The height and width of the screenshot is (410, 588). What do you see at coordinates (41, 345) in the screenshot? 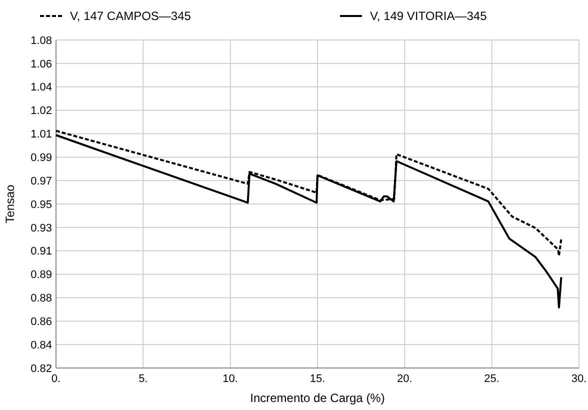
I see `y-tick-label: 0.84` at bounding box center [41, 345].